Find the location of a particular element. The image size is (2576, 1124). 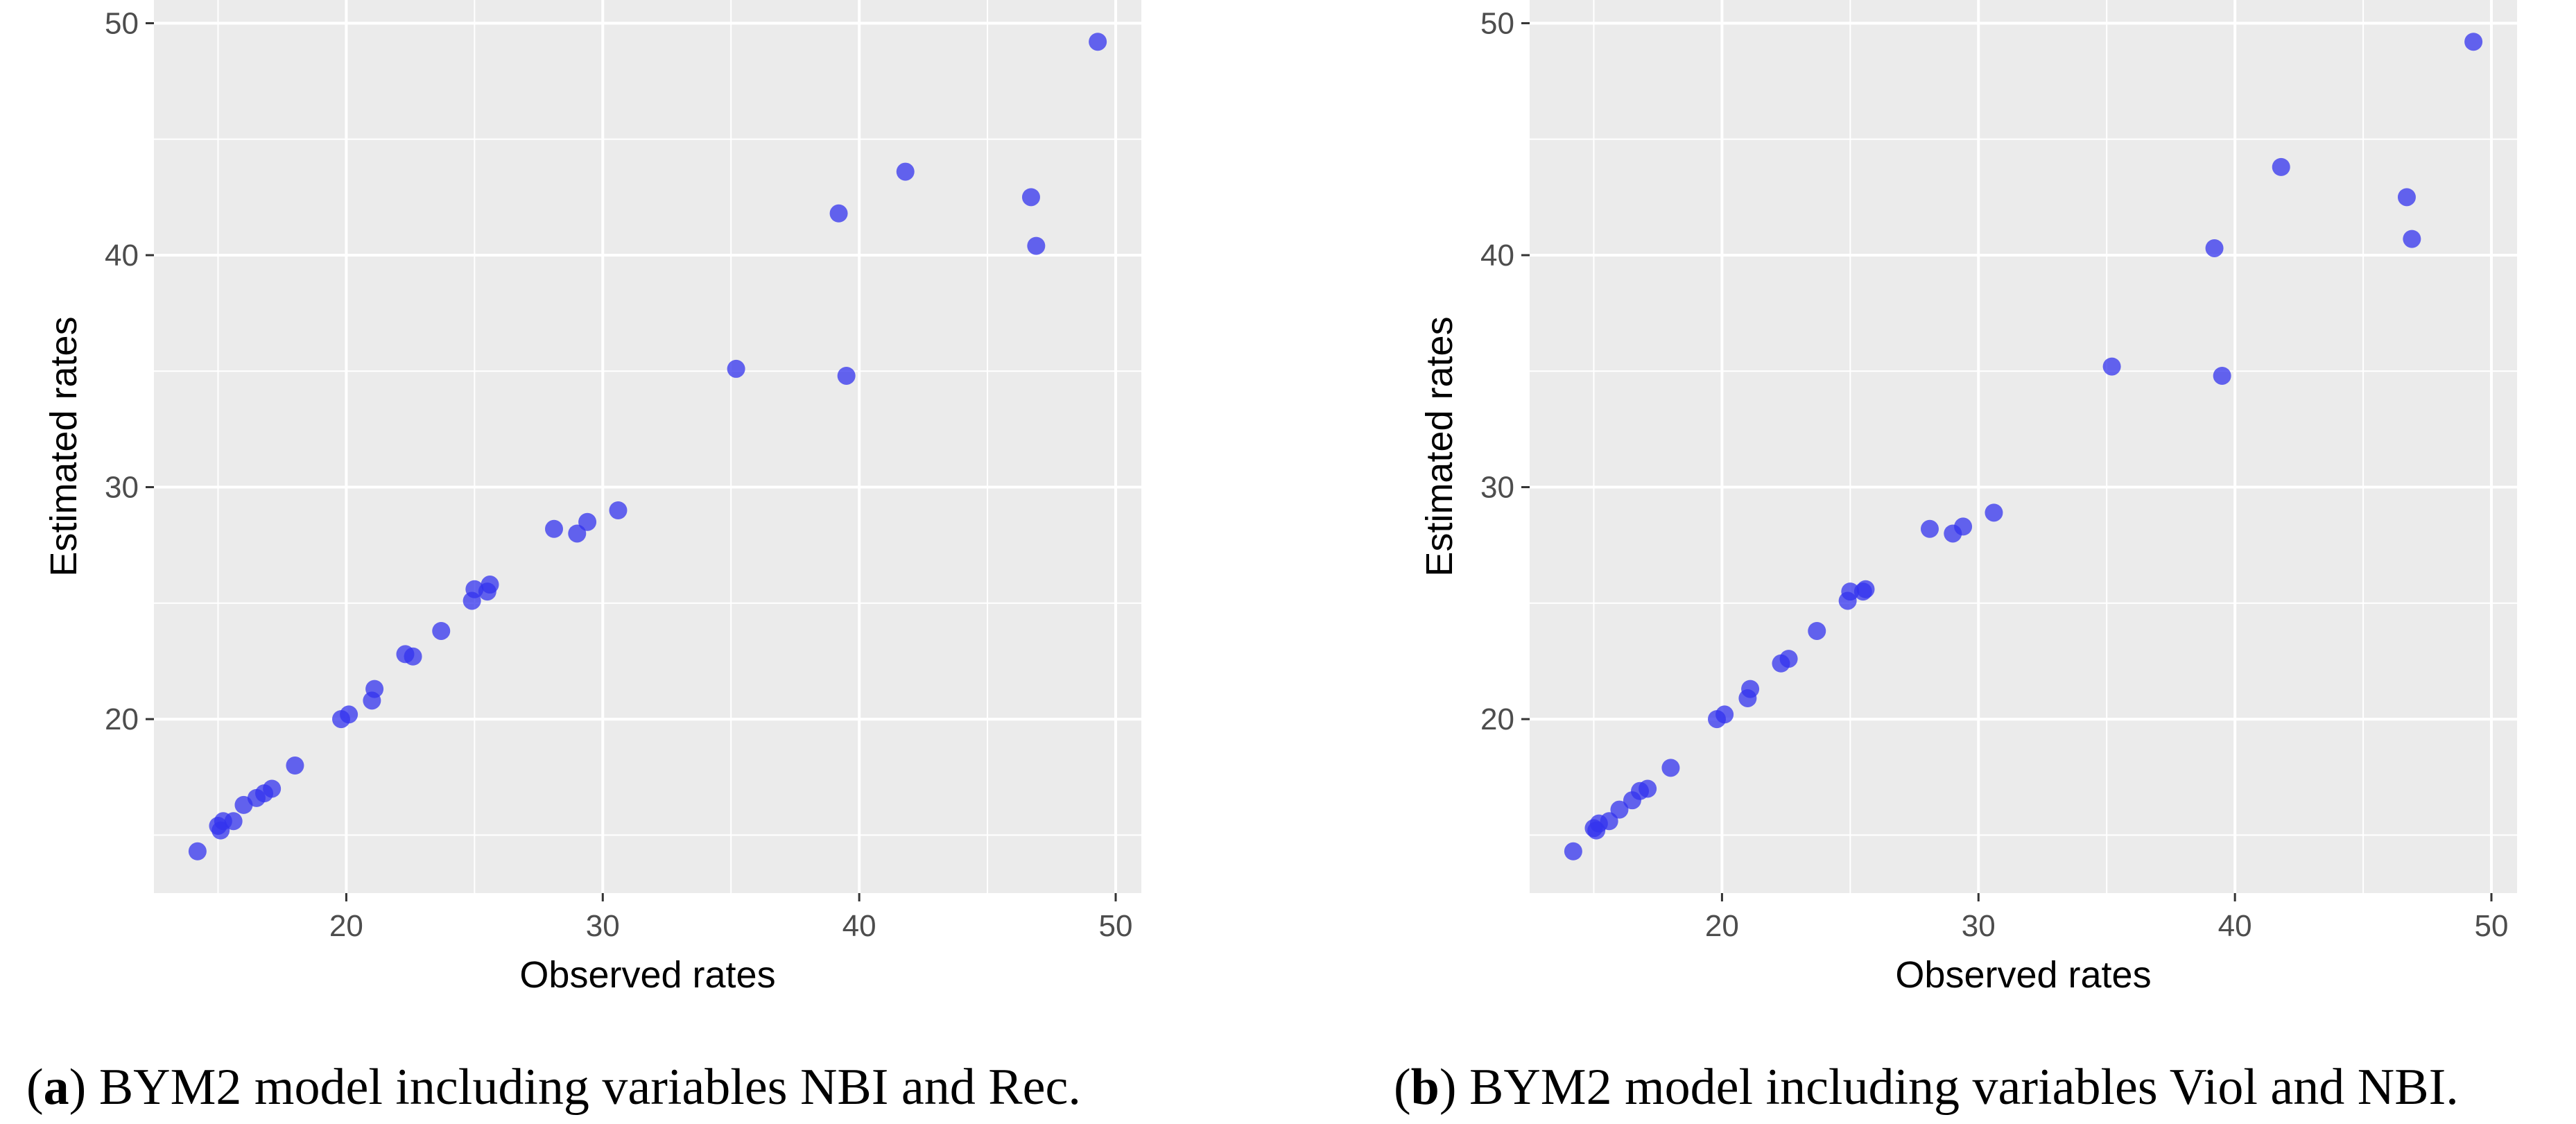

caption-b-letter: b is located at coordinates (1425, 1087).